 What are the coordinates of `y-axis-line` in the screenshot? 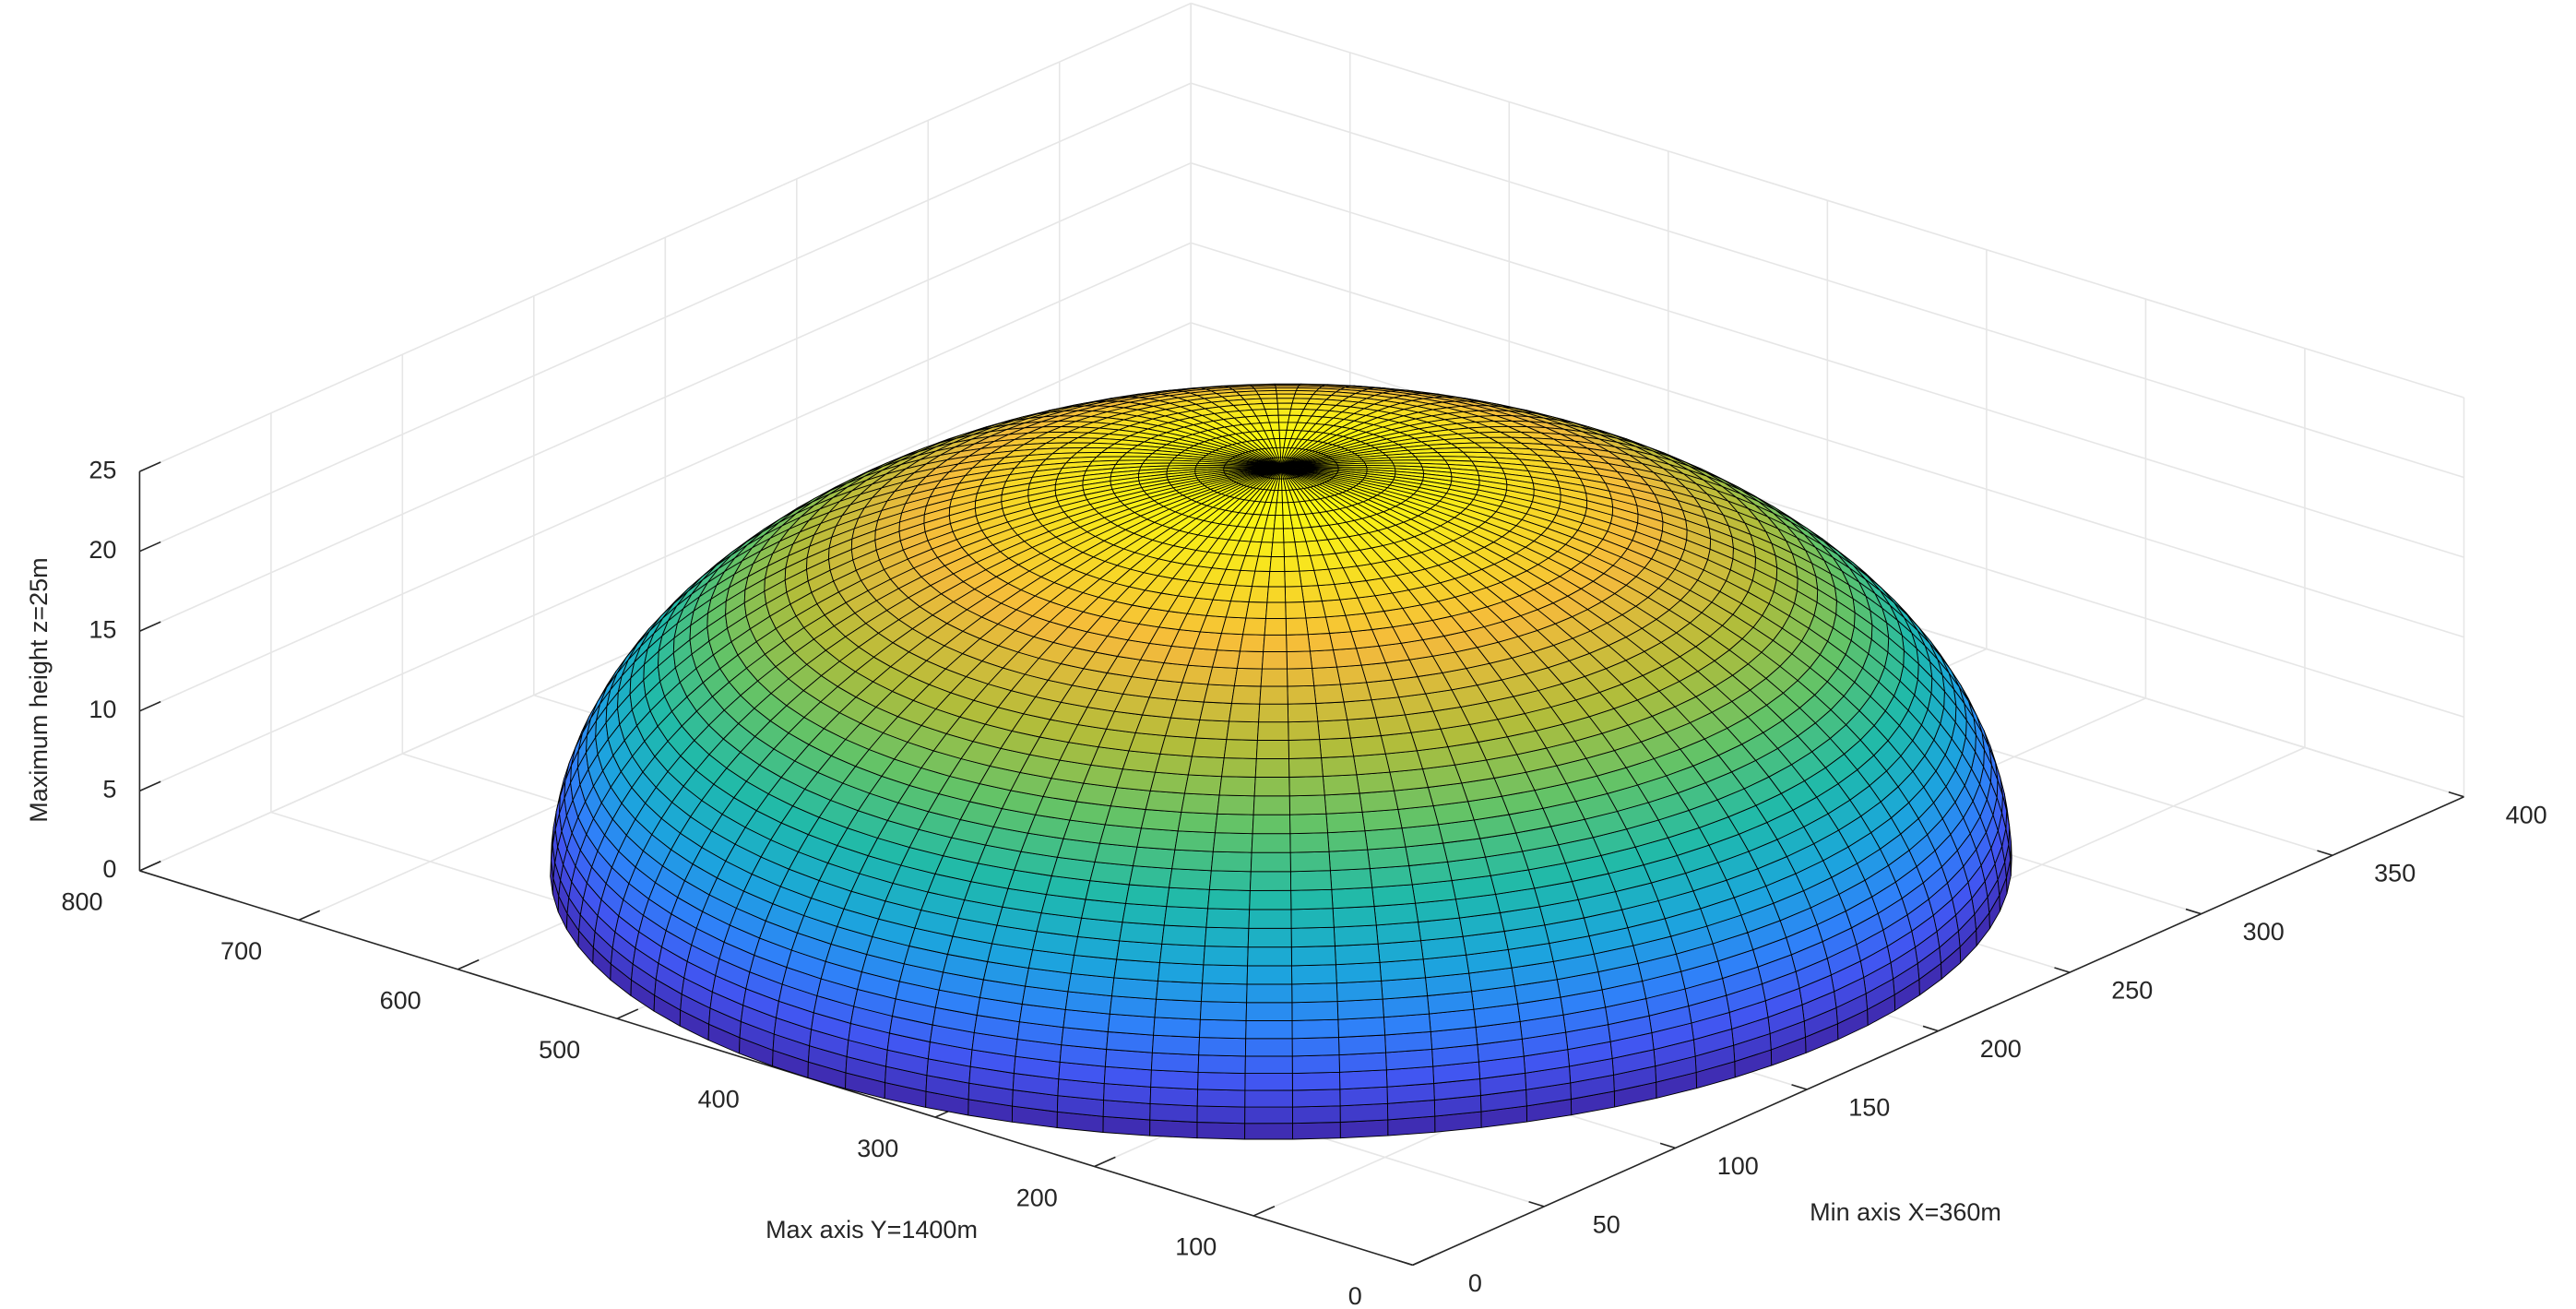 It's located at (776, 1068).